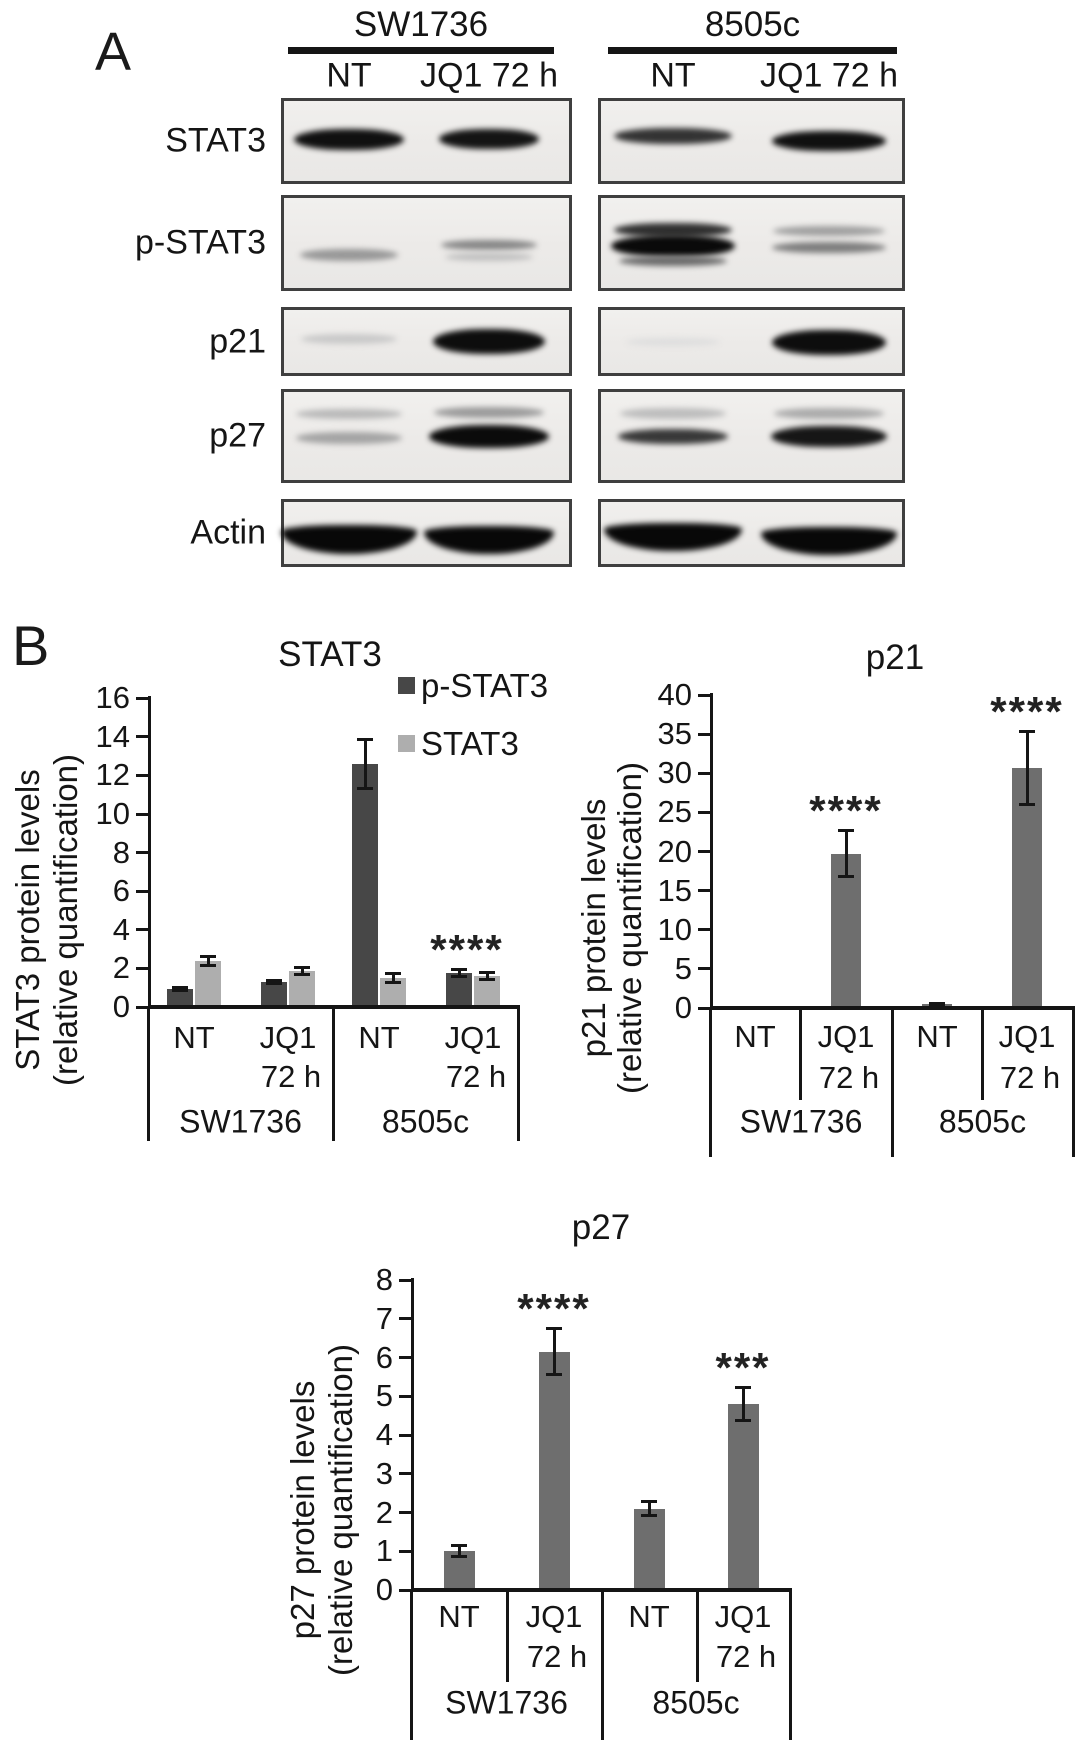 This screenshot has width=1087, height=1756. What do you see at coordinates (470, 743) in the screenshot?
I see `legend-label: STAT3` at bounding box center [470, 743].